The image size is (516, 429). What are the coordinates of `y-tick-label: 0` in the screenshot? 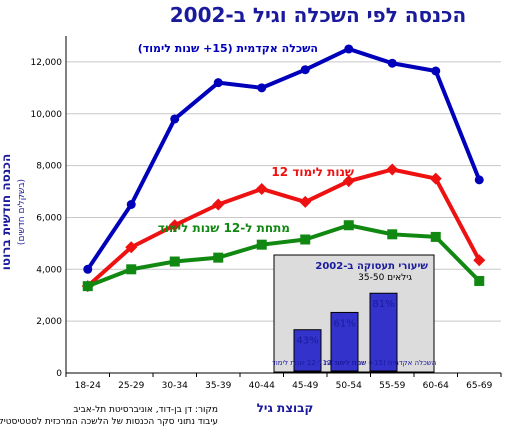 It's located at (59, 374).